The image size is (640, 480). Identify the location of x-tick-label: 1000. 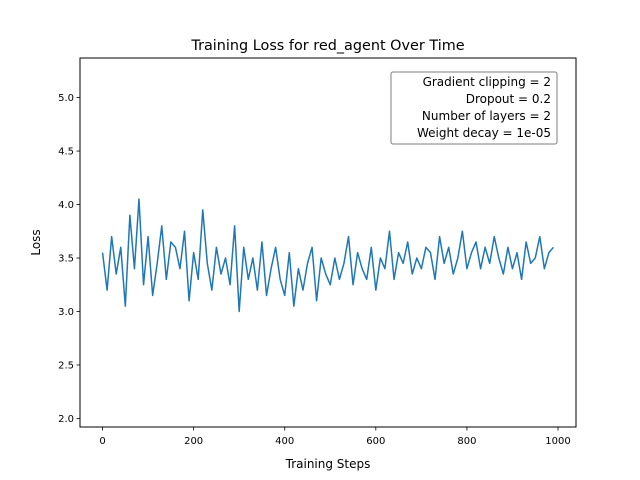
(557, 441).